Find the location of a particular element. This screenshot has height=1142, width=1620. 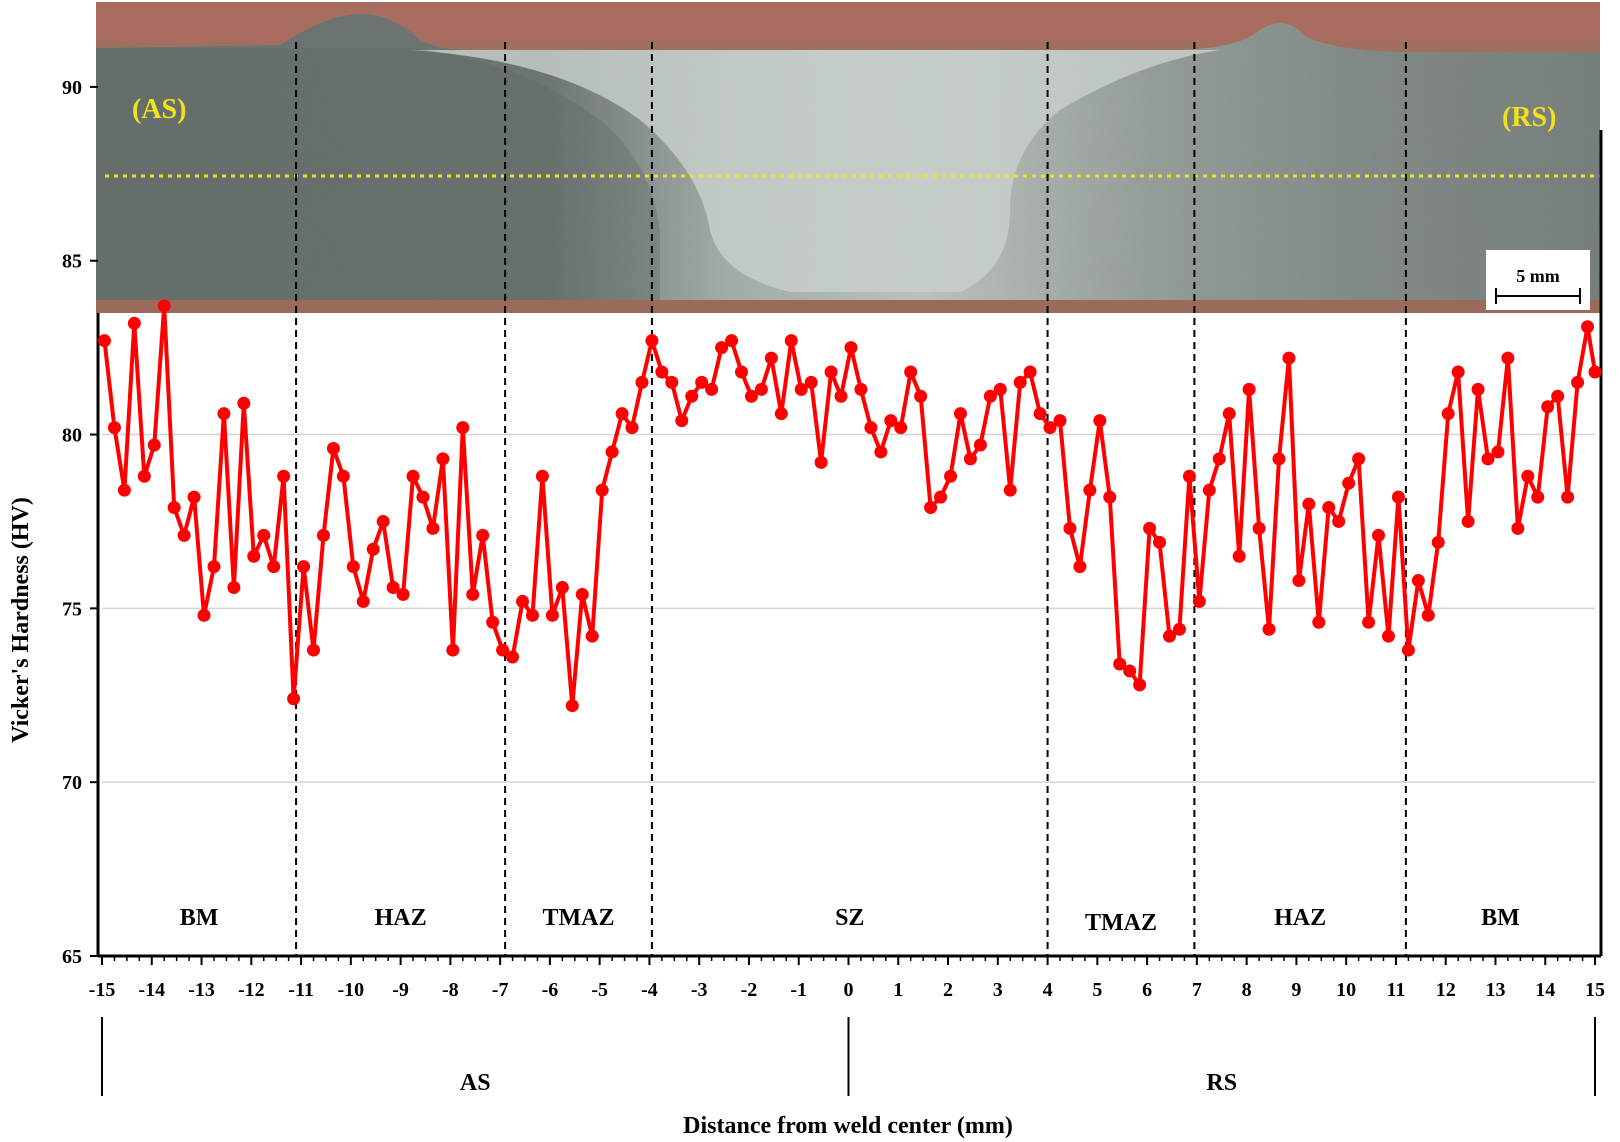

scale-bar: 5 mm is located at coordinates (1538, 280).